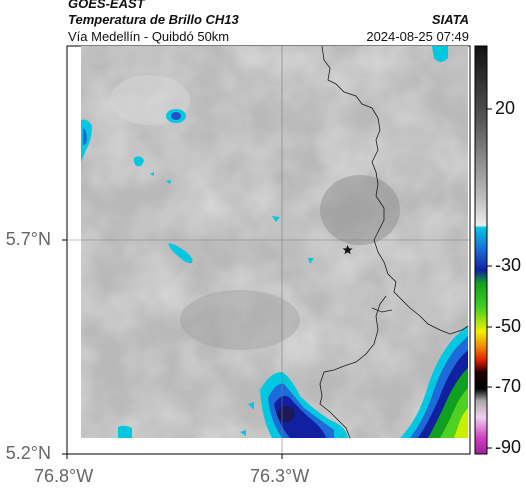 The image size is (526, 491). Describe the element at coordinates (450, 19) in the screenshot. I see `institution-label: SIATA` at that location.